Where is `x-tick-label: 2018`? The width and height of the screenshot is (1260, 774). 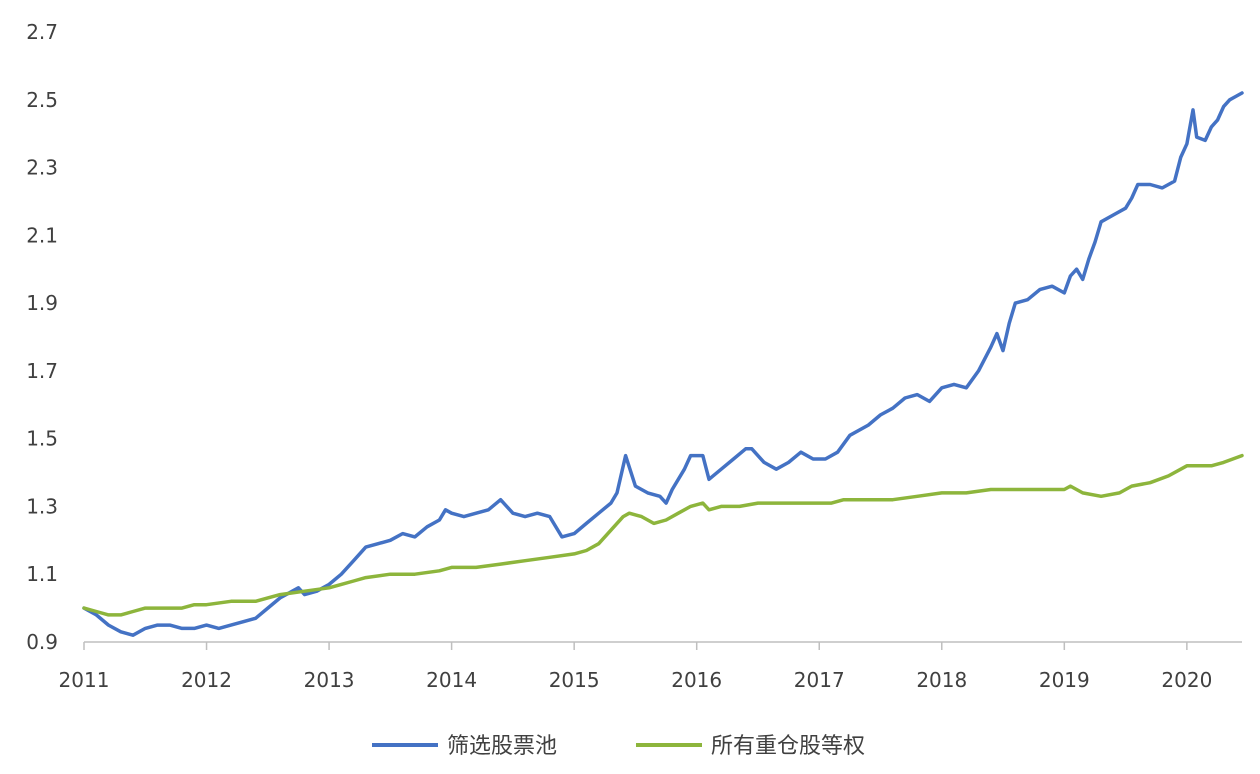 x-tick-label: 2018 is located at coordinates (941, 680).